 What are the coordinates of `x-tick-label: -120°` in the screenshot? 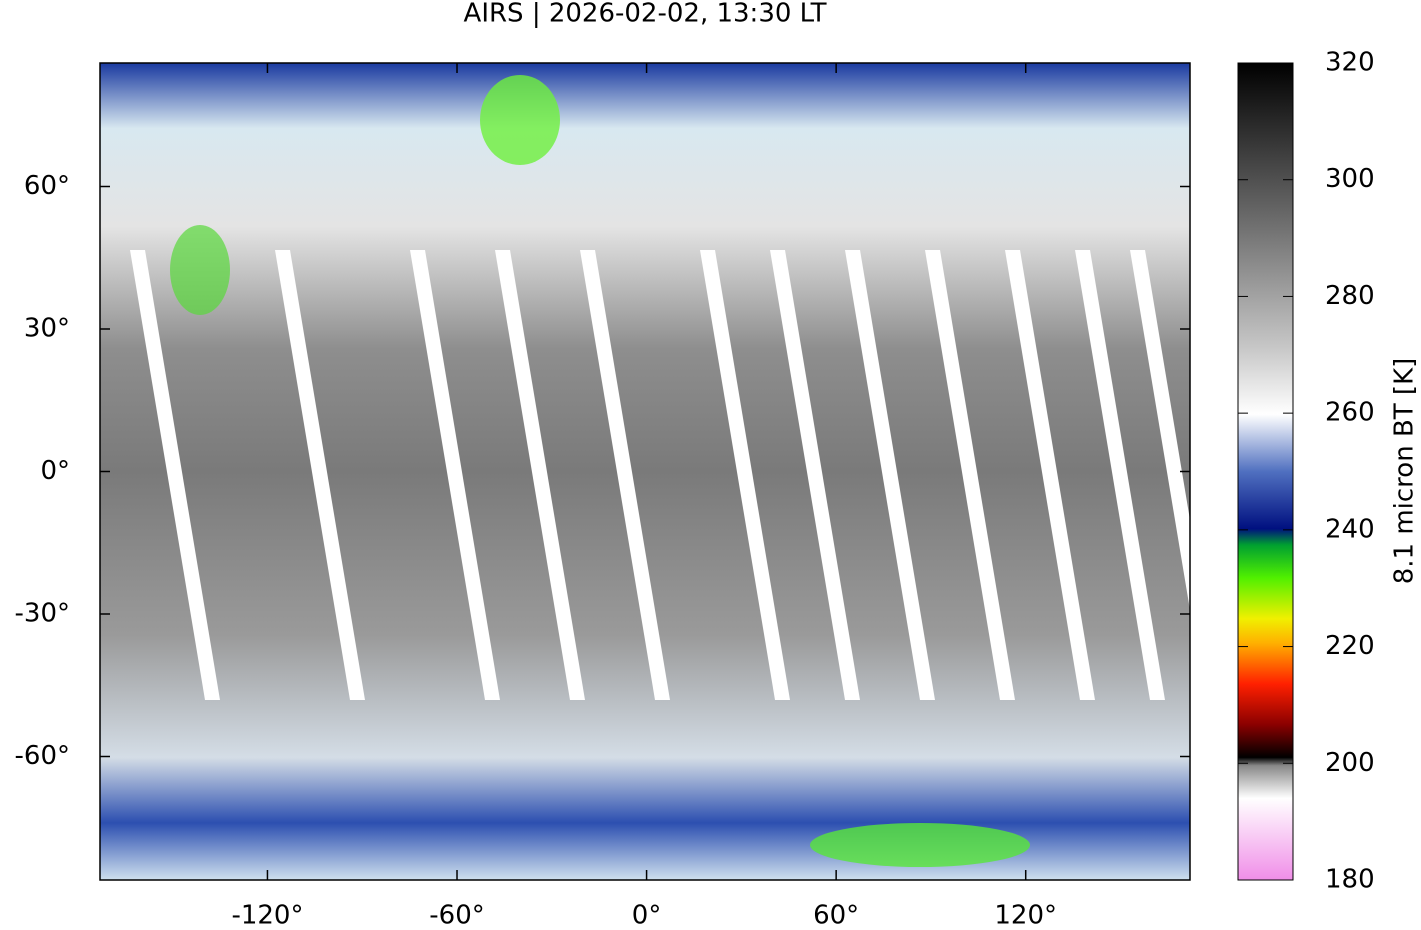 It's located at (267, 915).